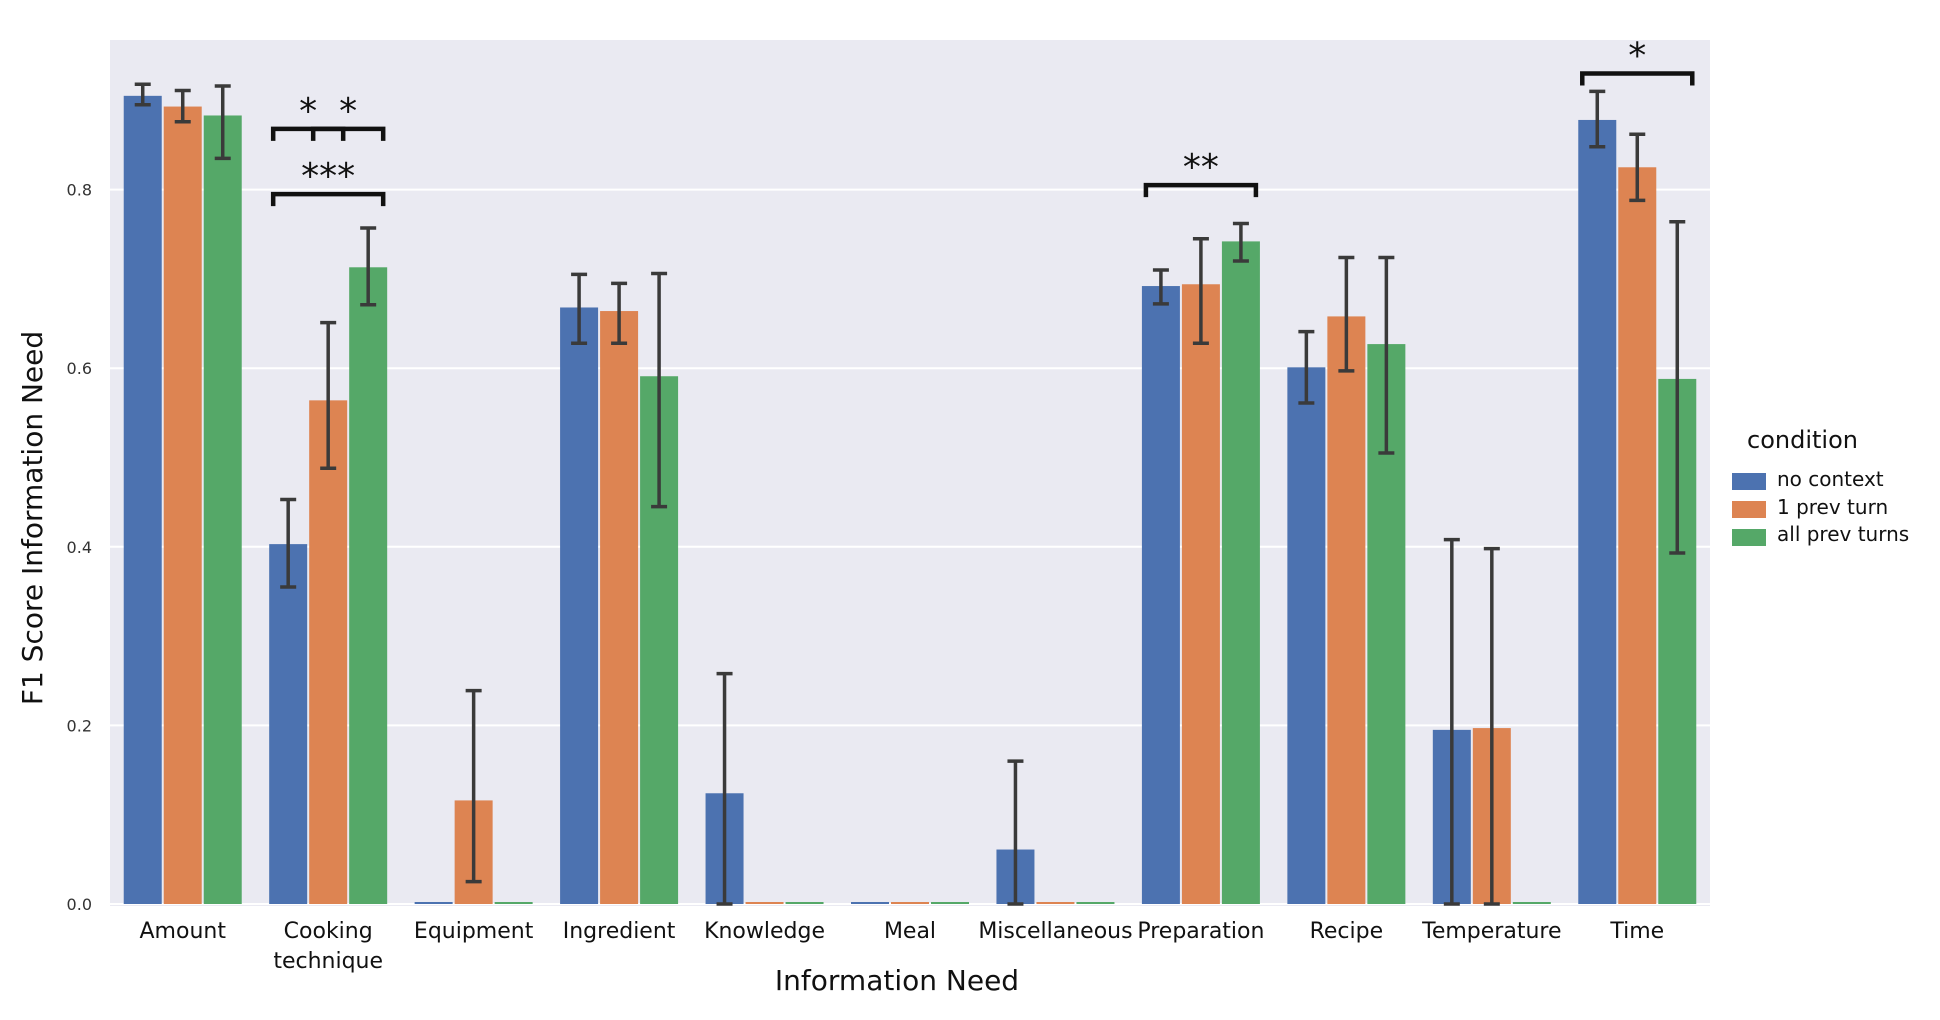 This screenshot has height=1020, width=1940. What do you see at coordinates (579, 308) in the screenshot?
I see `error-bar-no-context-ingredient` at bounding box center [579, 308].